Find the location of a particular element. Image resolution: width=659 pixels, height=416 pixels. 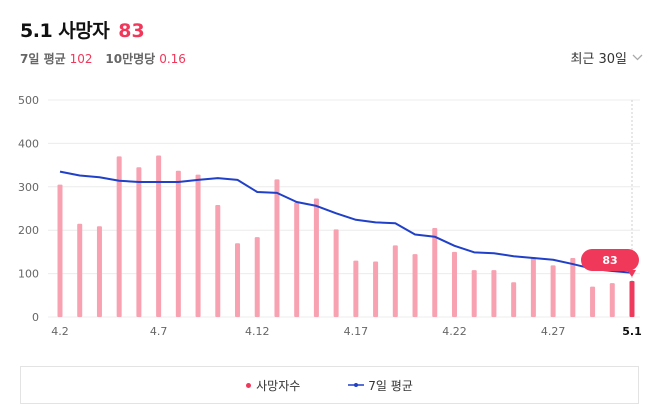

bar-4.11 is located at coordinates (238, 280).